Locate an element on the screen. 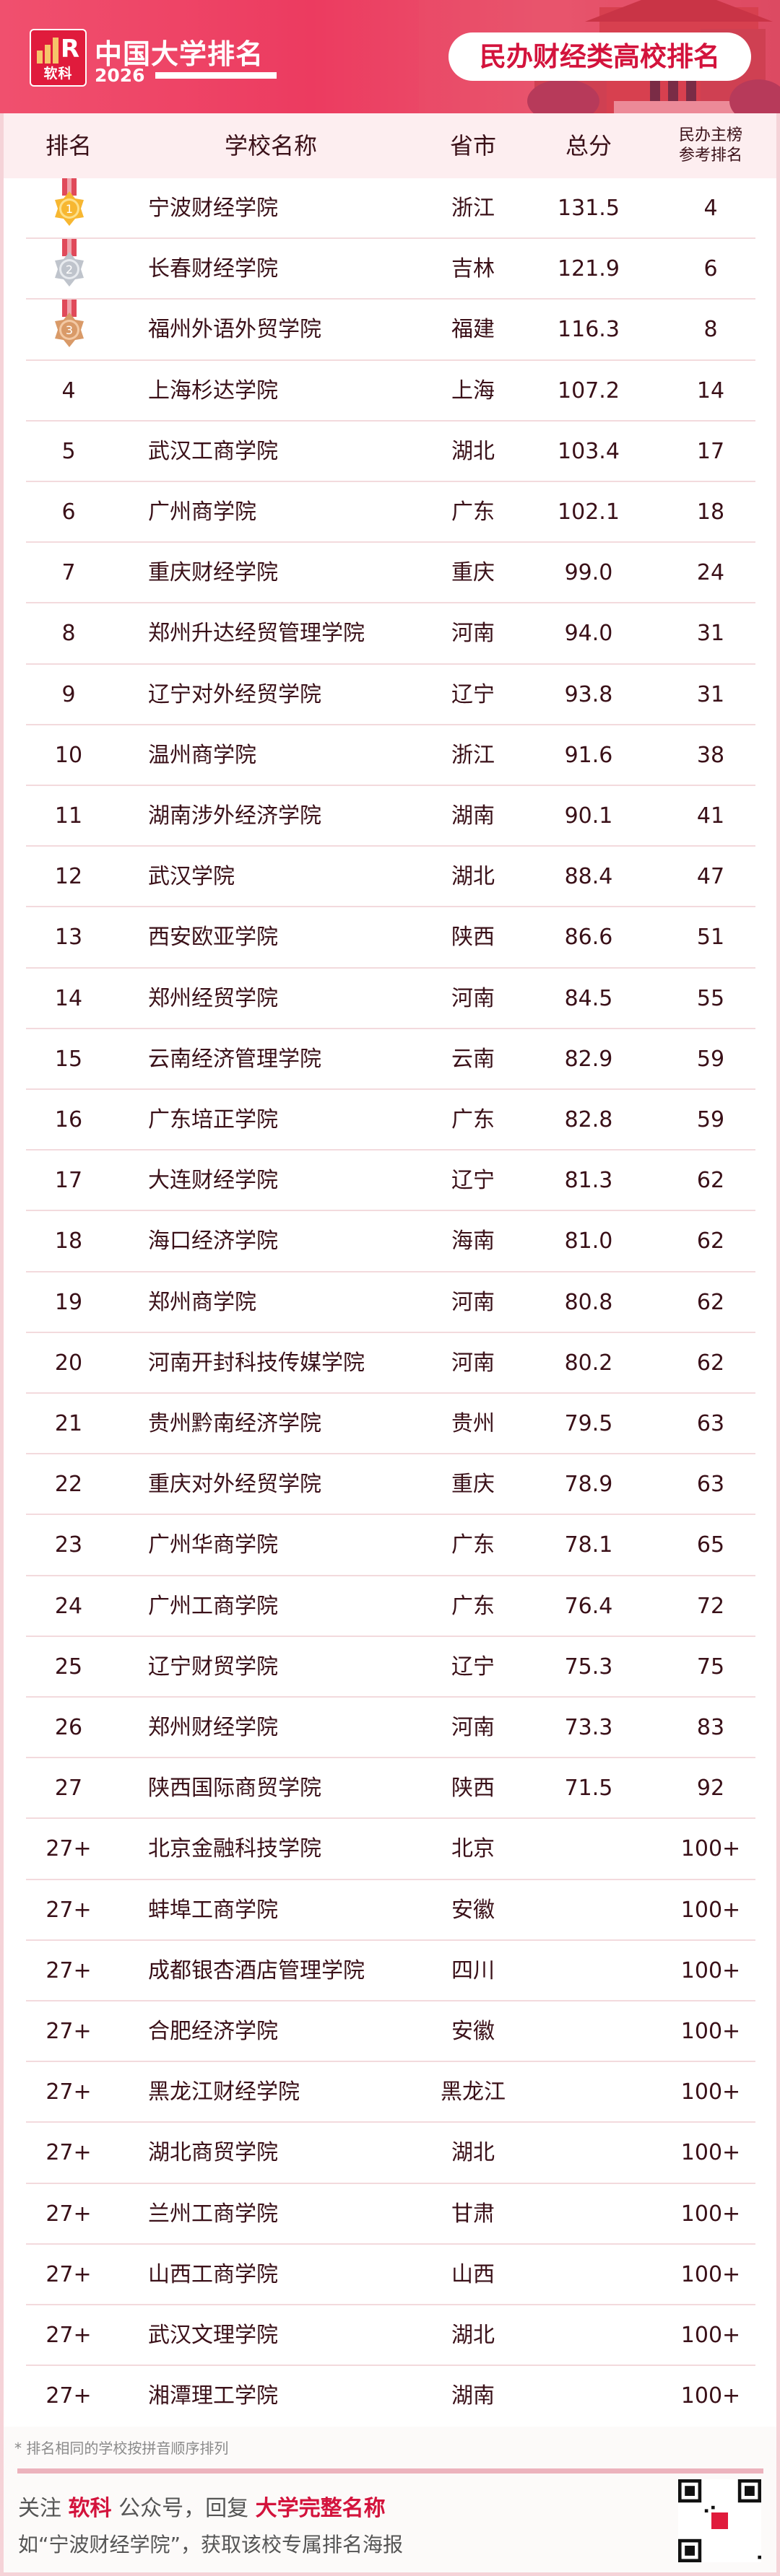 The width and height of the screenshot is (780, 2576). score: 79.5 is located at coordinates (588, 1423).